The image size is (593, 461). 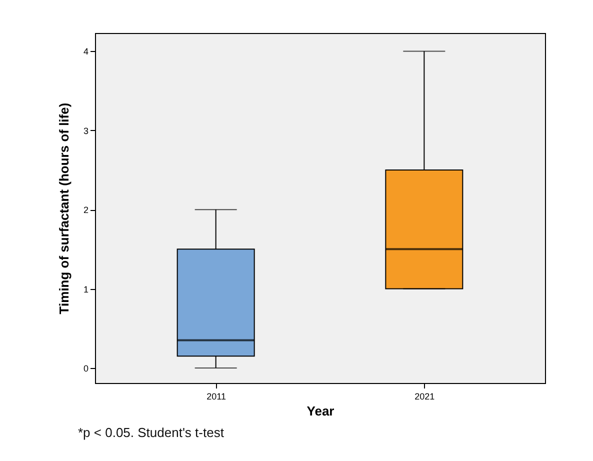 I want to click on text: *p < 0.05. Student's t-test, so click(x=151, y=432).